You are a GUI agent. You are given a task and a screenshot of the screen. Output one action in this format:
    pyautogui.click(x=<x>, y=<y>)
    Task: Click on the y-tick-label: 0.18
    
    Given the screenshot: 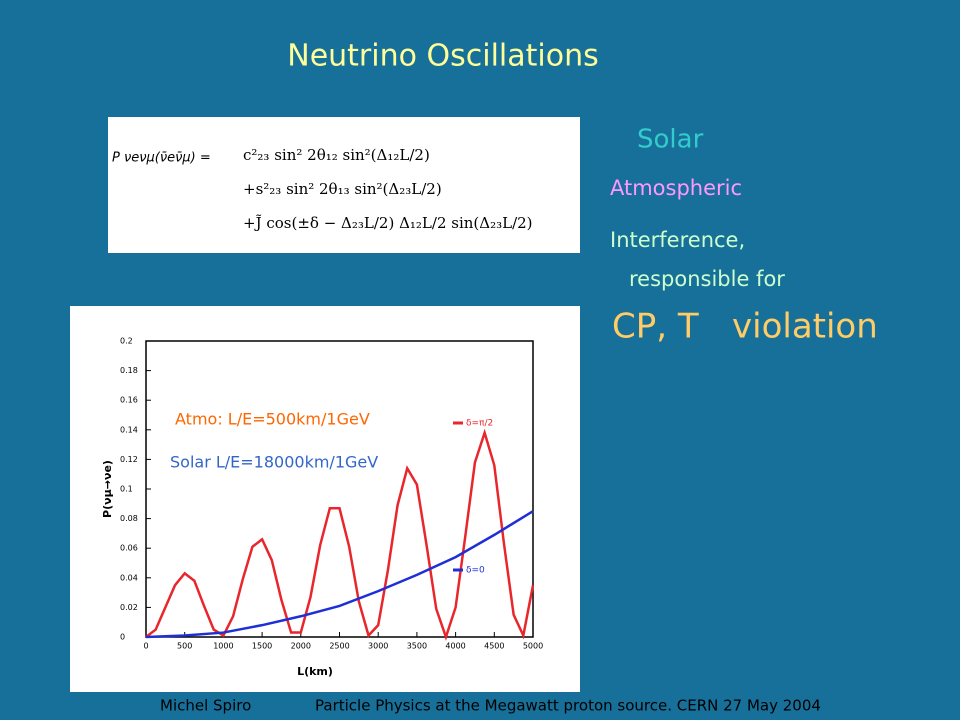 What is the action you would take?
    pyautogui.click(x=129, y=370)
    